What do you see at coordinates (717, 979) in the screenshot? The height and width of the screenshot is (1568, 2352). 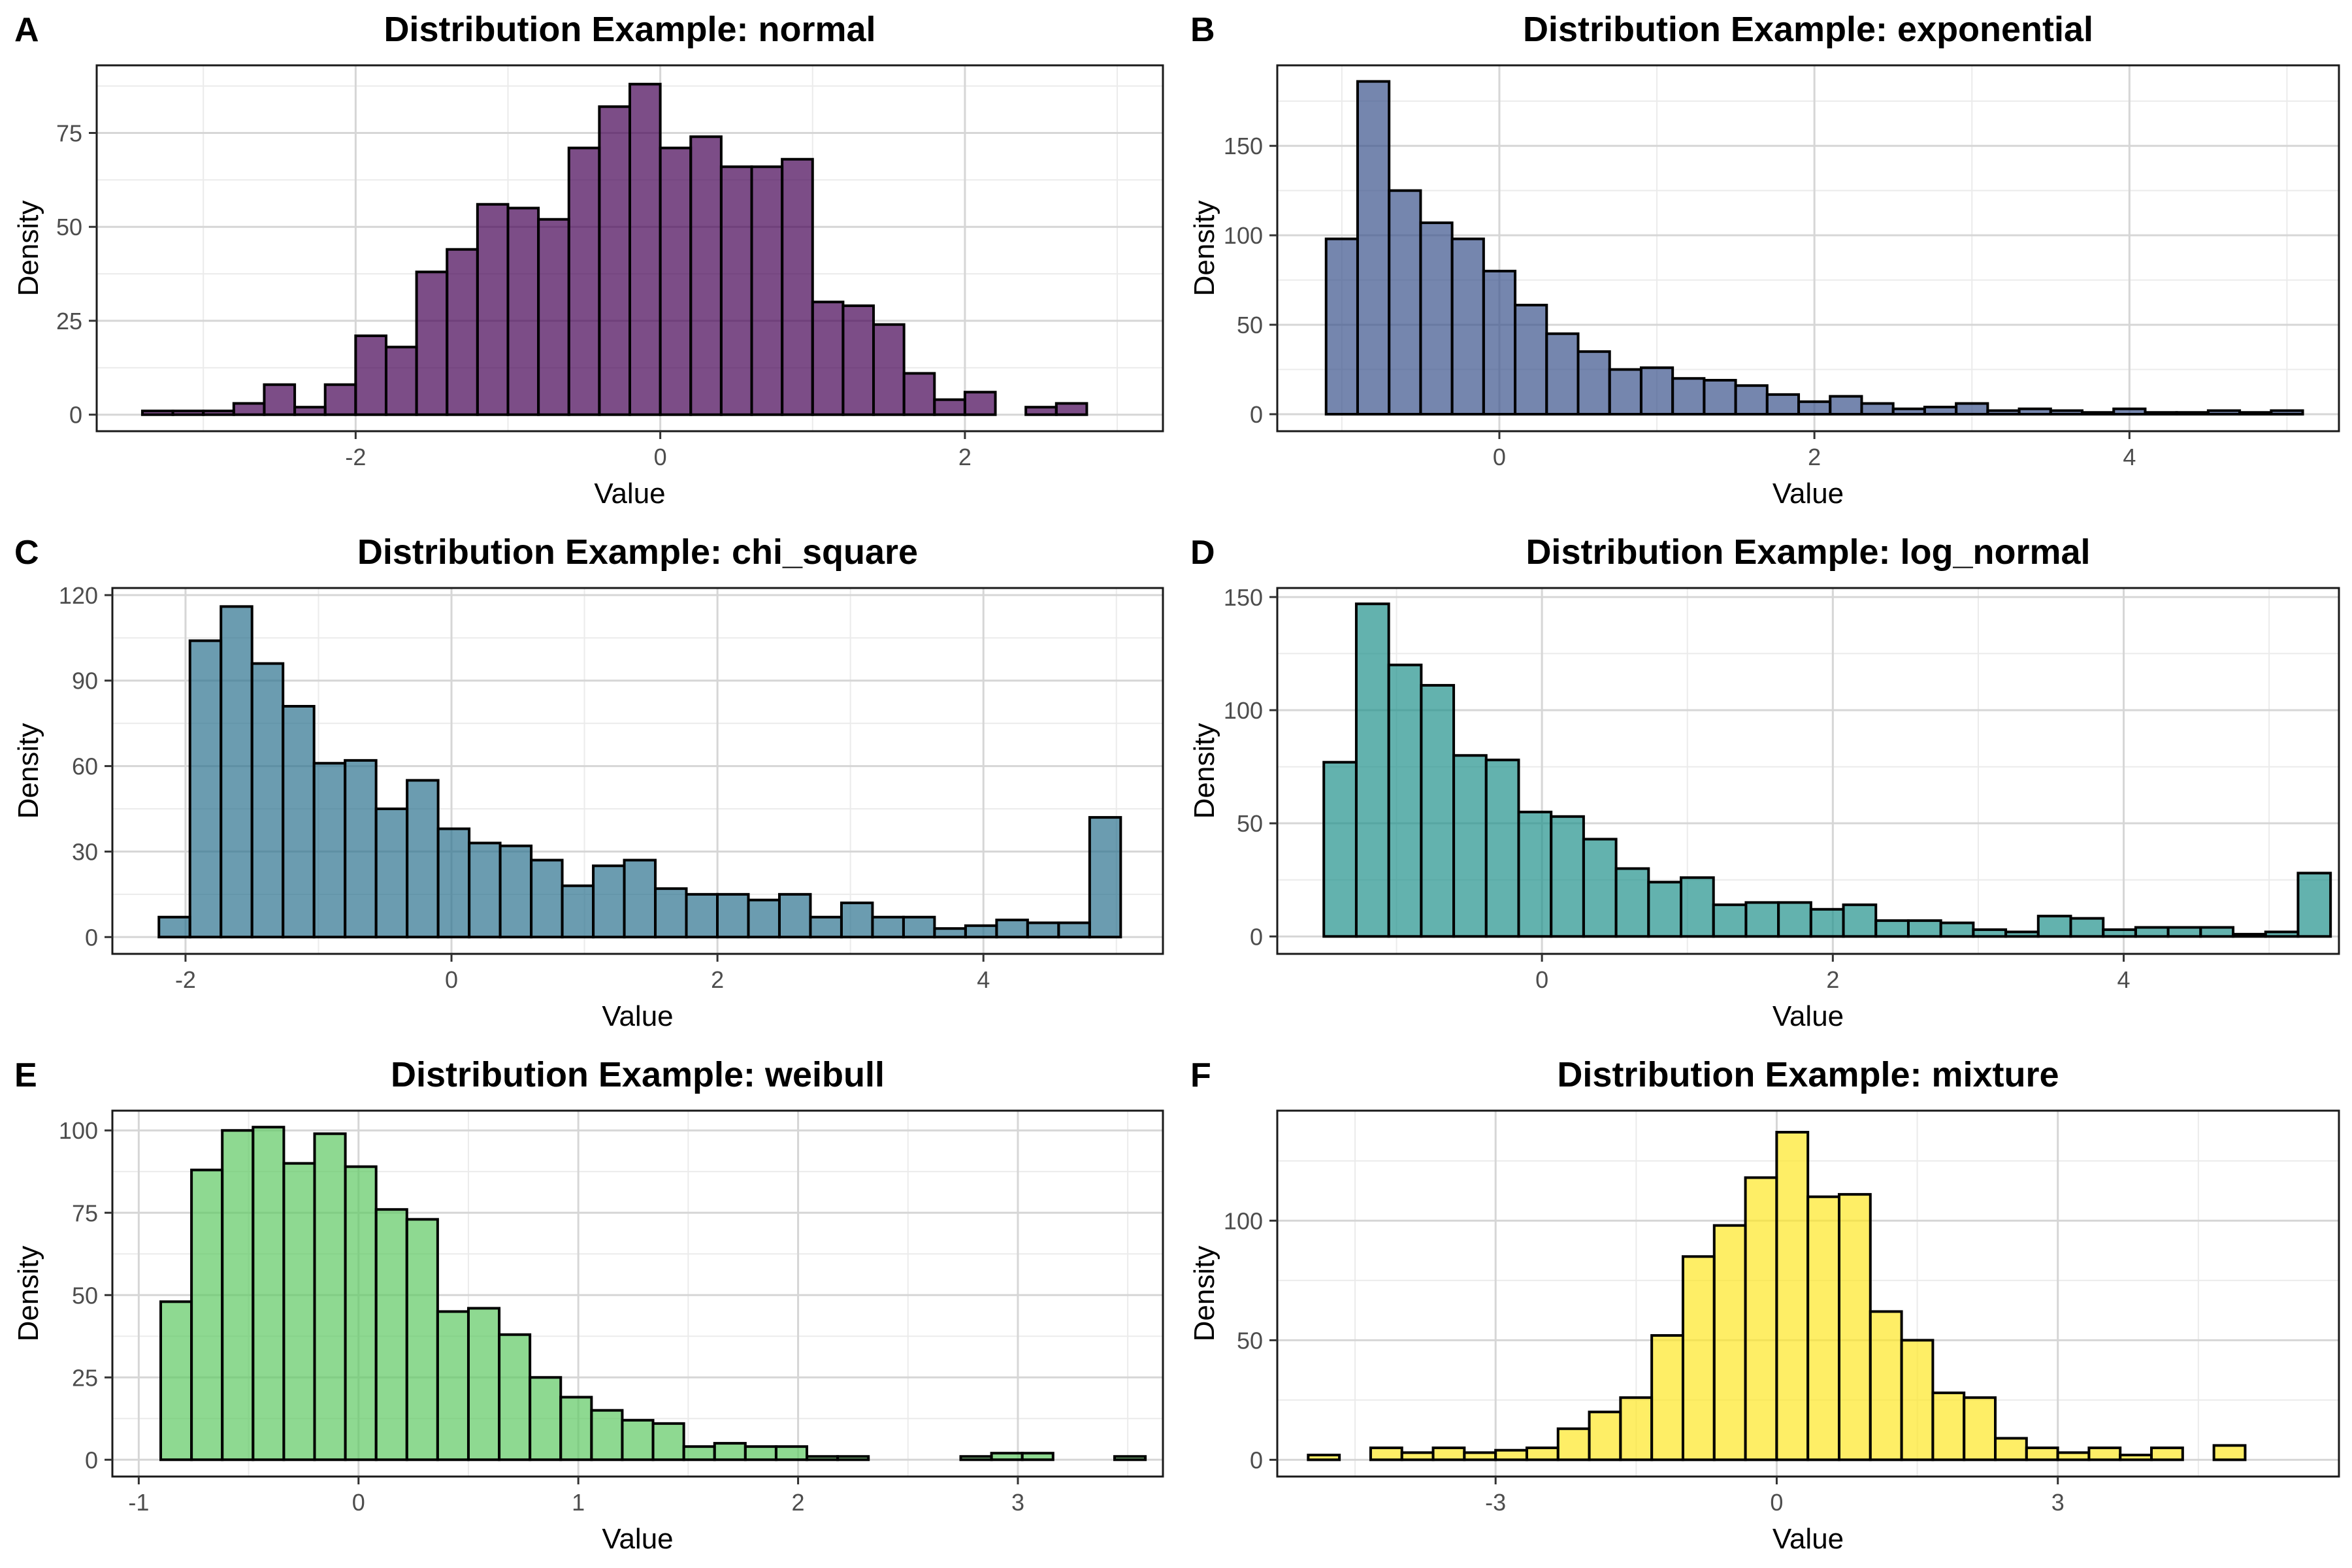 I see `x-tick-label: 2` at bounding box center [717, 979].